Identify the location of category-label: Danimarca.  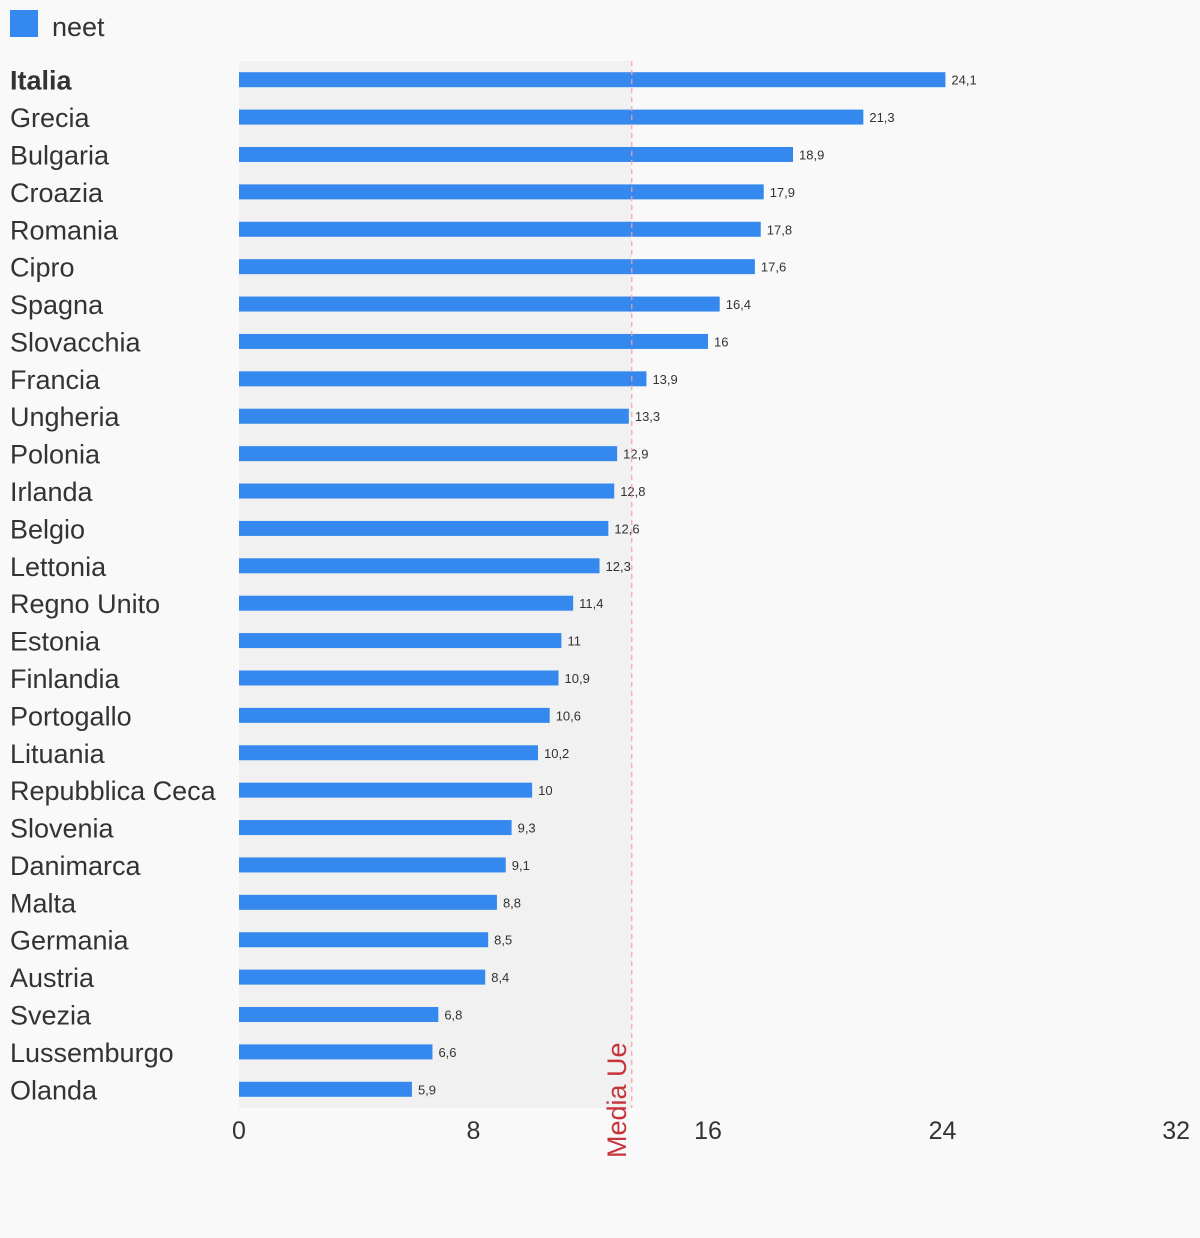
(76, 866).